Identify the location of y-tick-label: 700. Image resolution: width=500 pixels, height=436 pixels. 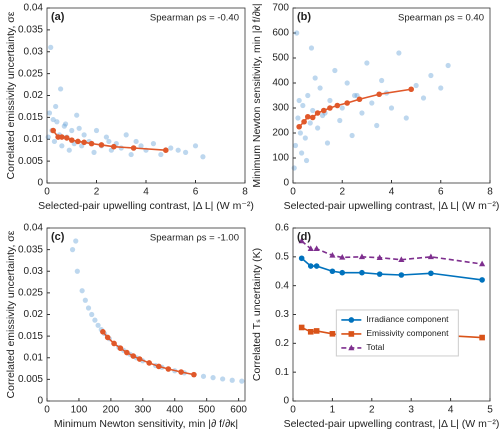
(280, 8).